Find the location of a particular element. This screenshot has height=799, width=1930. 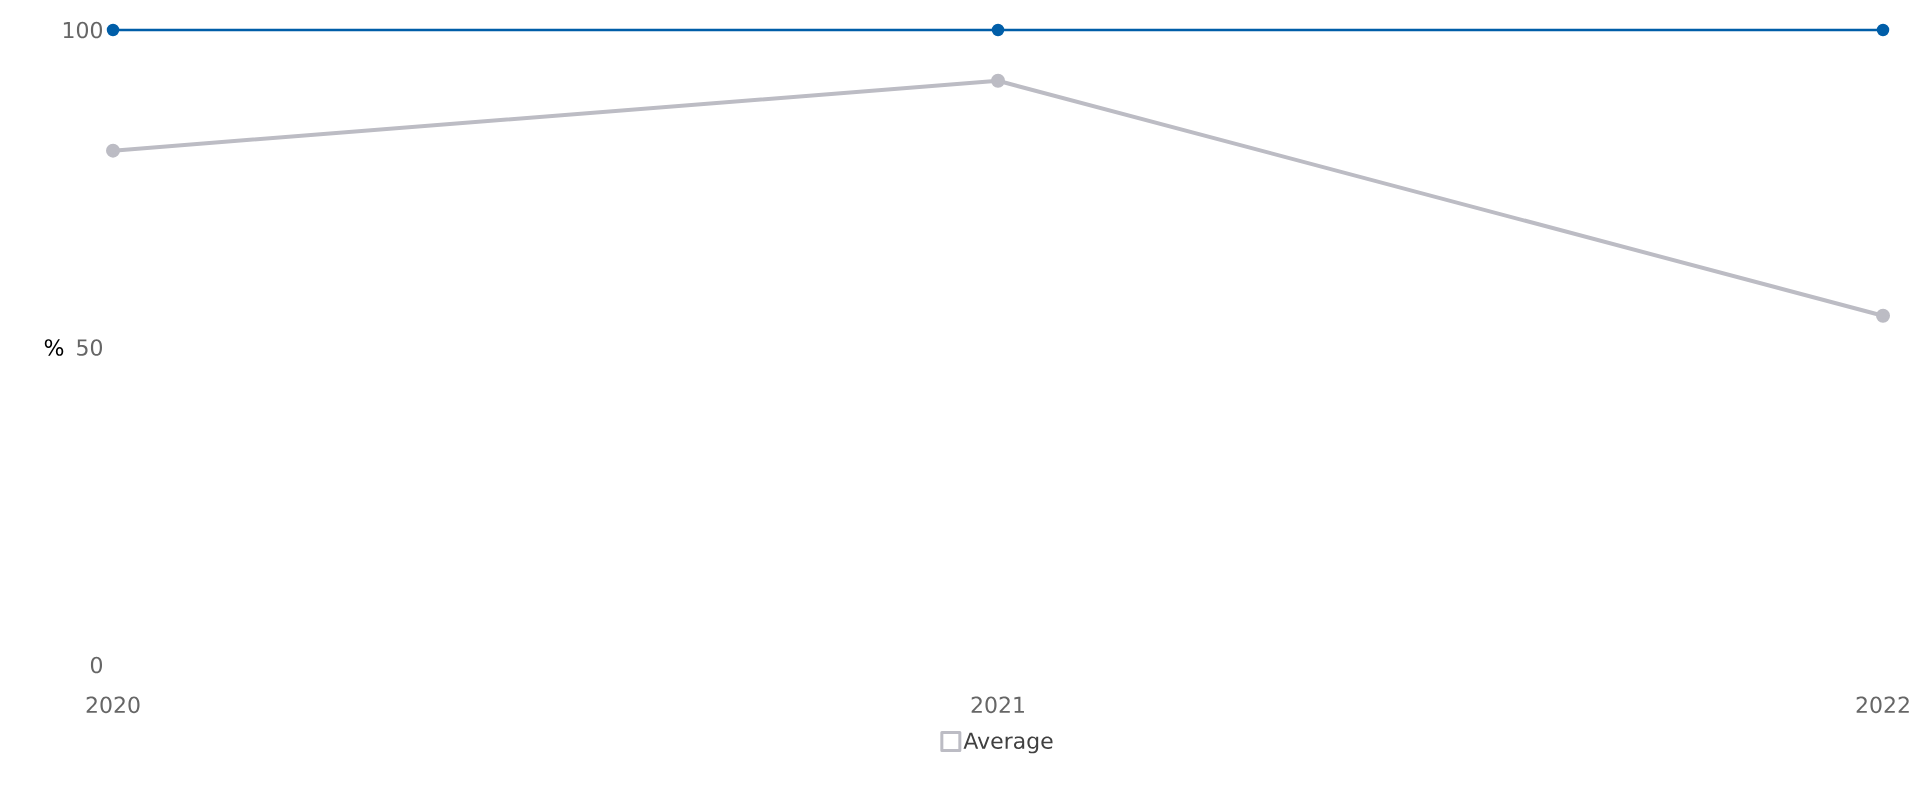

x-tick-label: 2020 is located at coordinates (113, 705).